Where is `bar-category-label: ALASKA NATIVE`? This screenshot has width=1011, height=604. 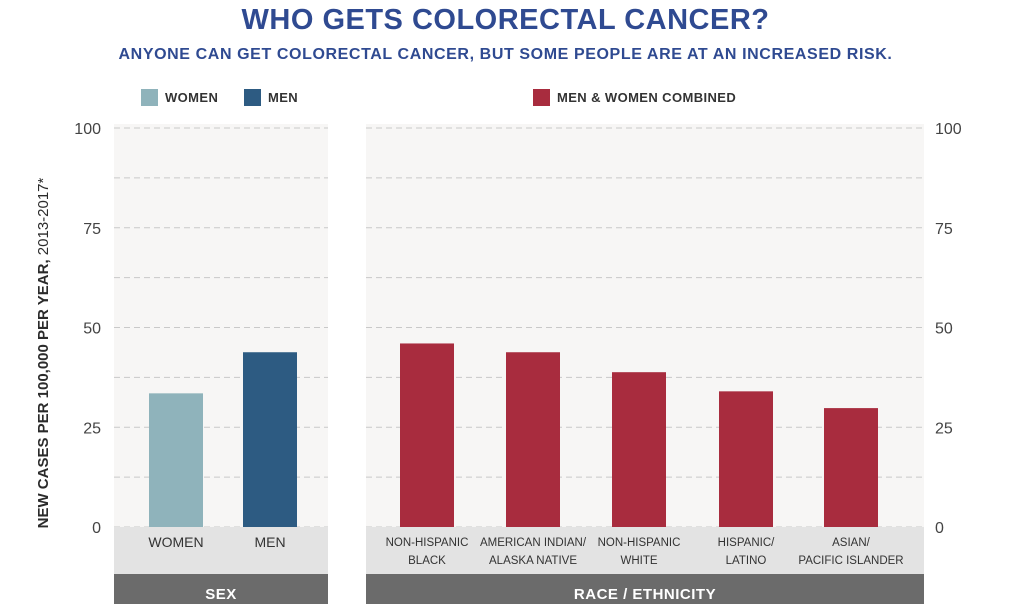
bar-category-label: ALASKA NATIVE is located at coordinates (533, 561).